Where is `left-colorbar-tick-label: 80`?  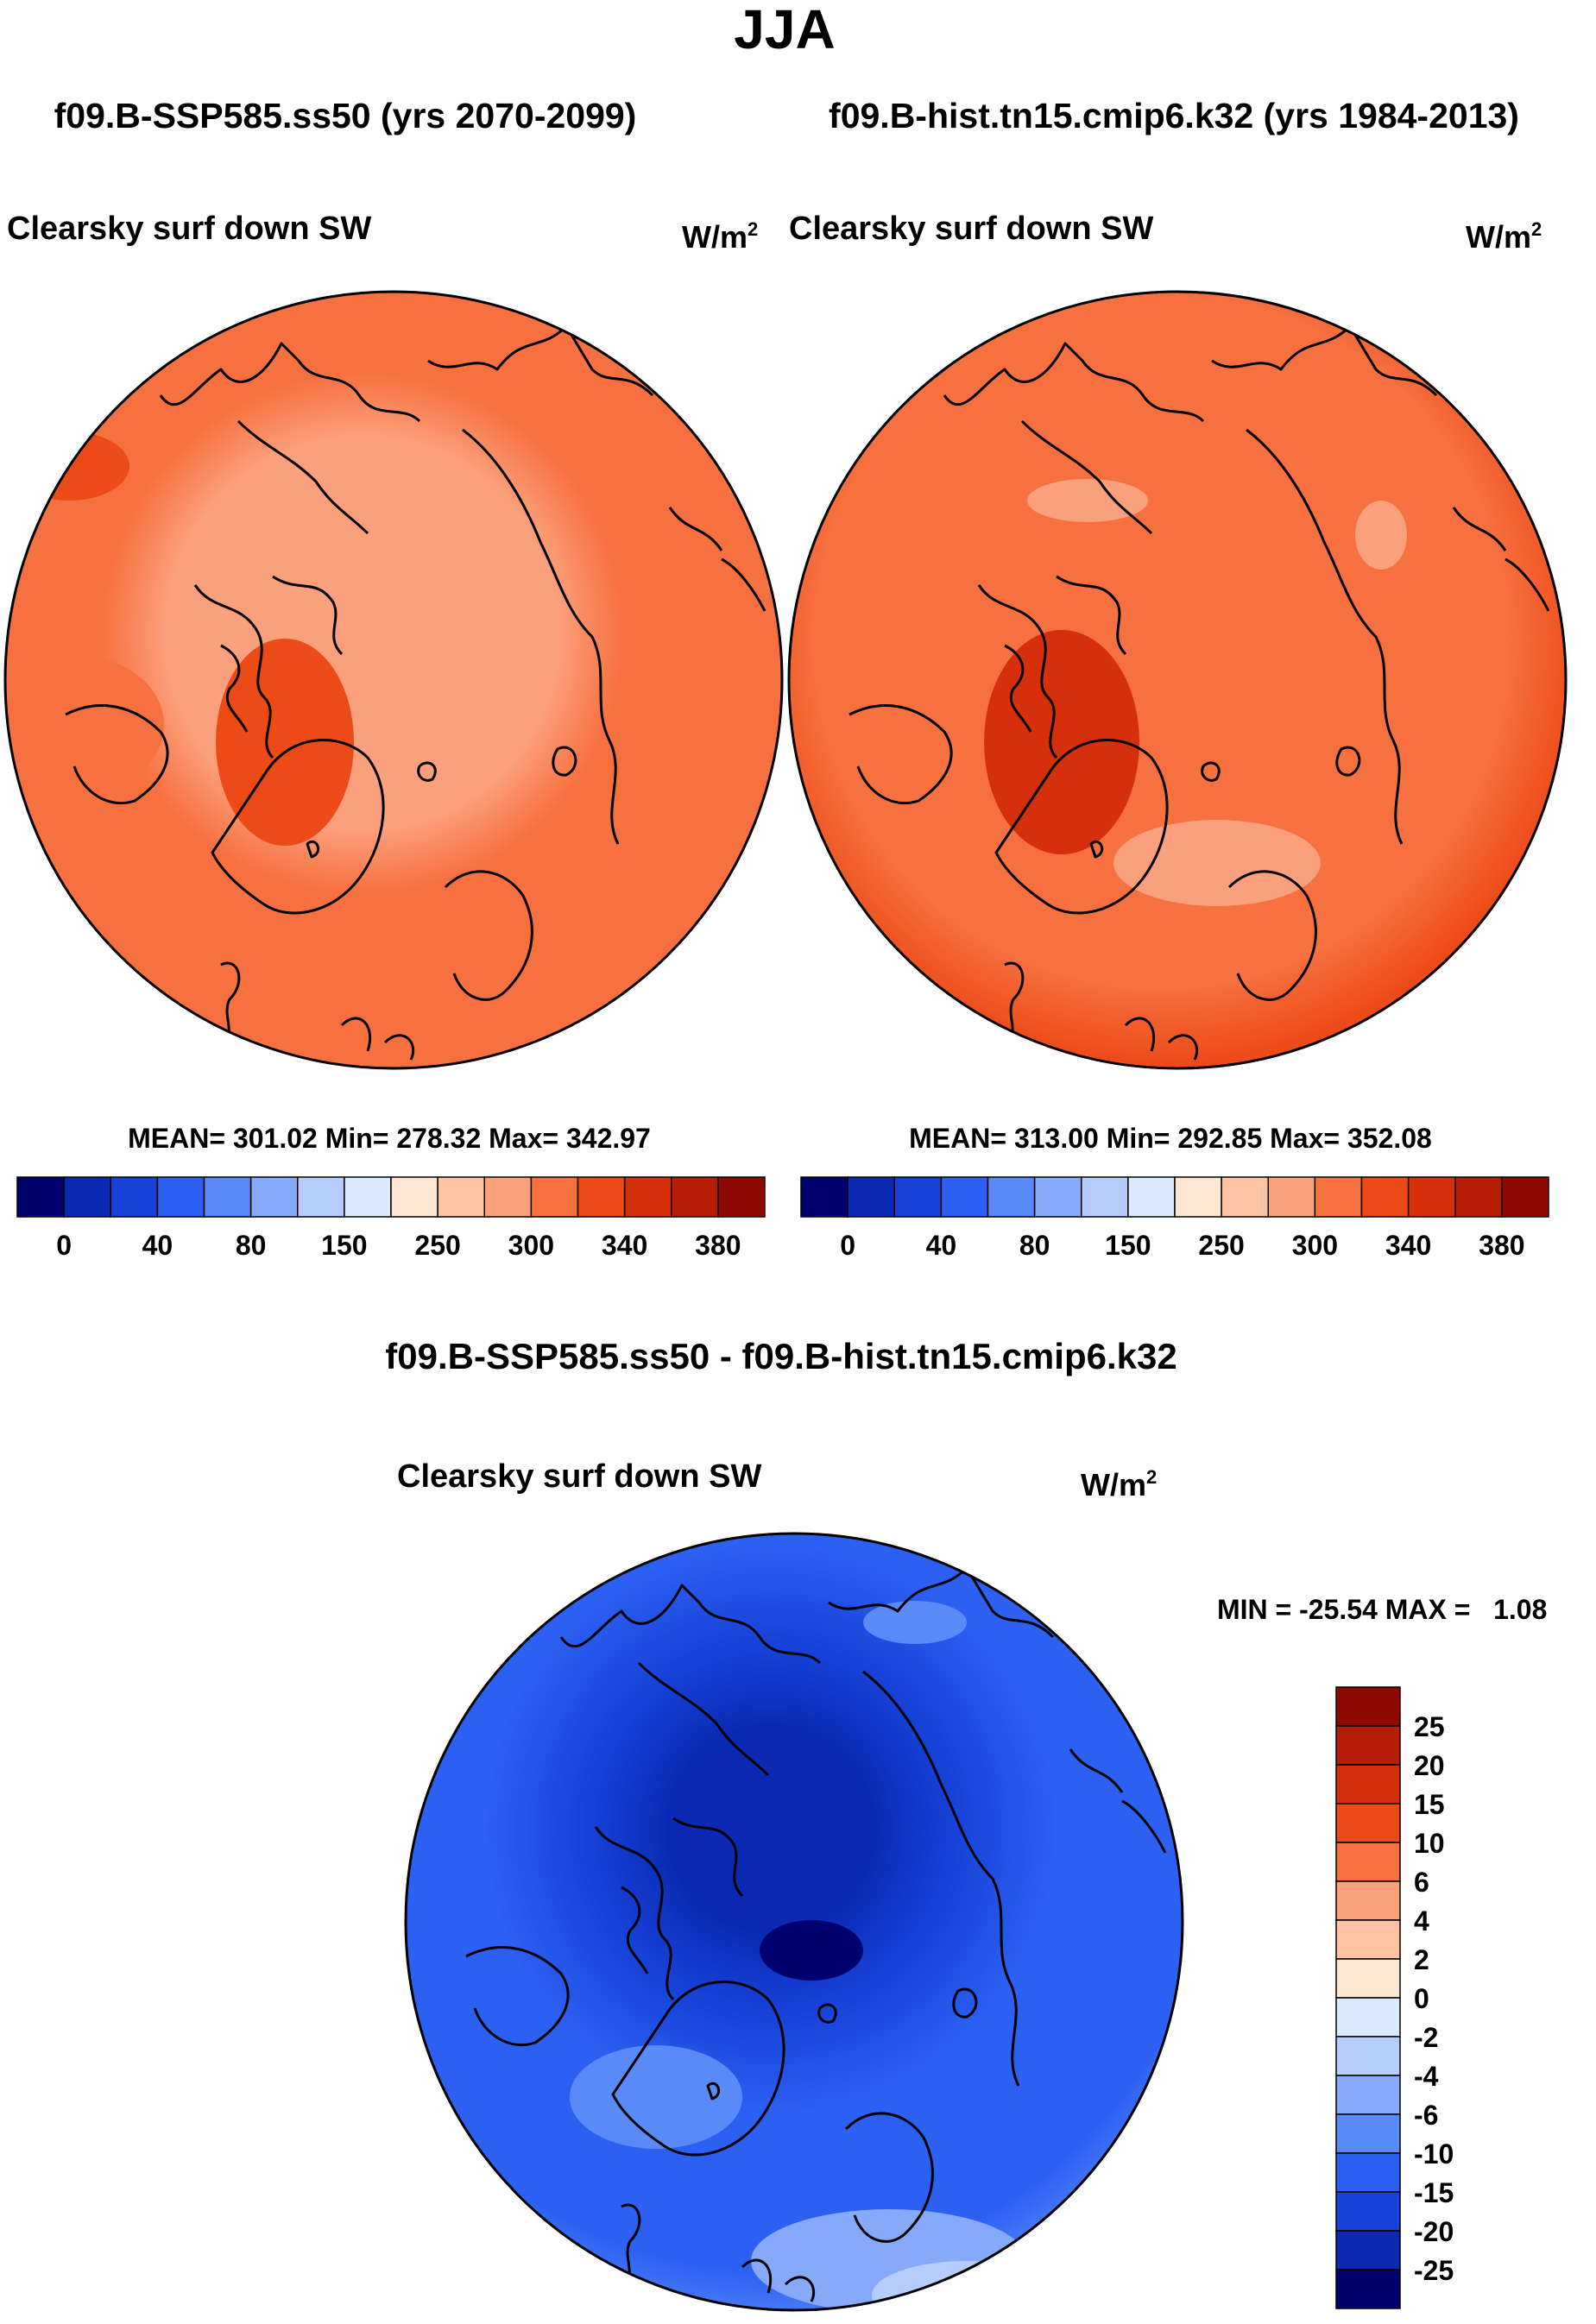 left-colorbar-tick-label: 80 is located at coordinates (251, 1245).